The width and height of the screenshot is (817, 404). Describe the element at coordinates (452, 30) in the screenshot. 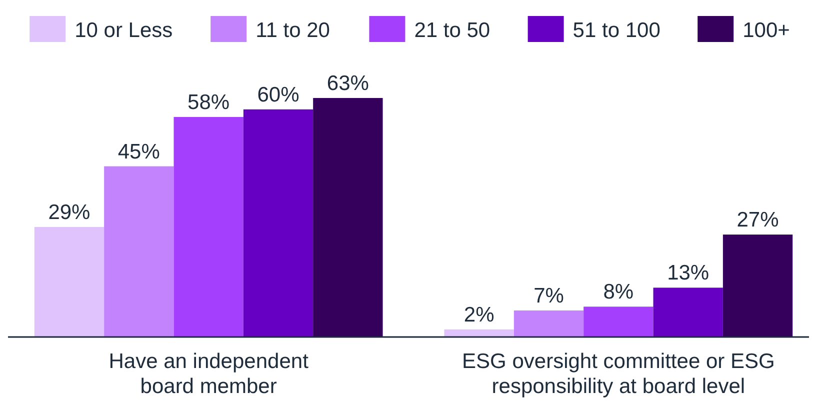

I see `legend-label: 21 to 50` at that location.